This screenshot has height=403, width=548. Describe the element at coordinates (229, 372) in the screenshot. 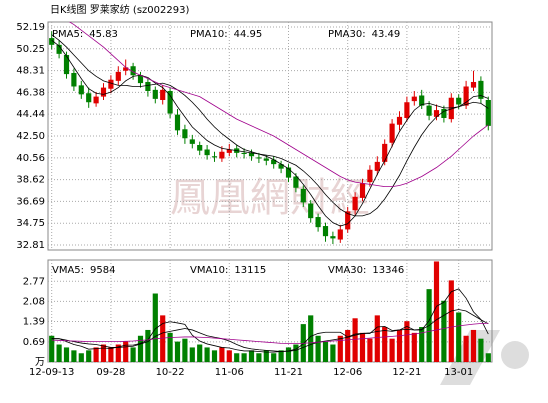

I see `x-tick-label: 11-06` at that location.